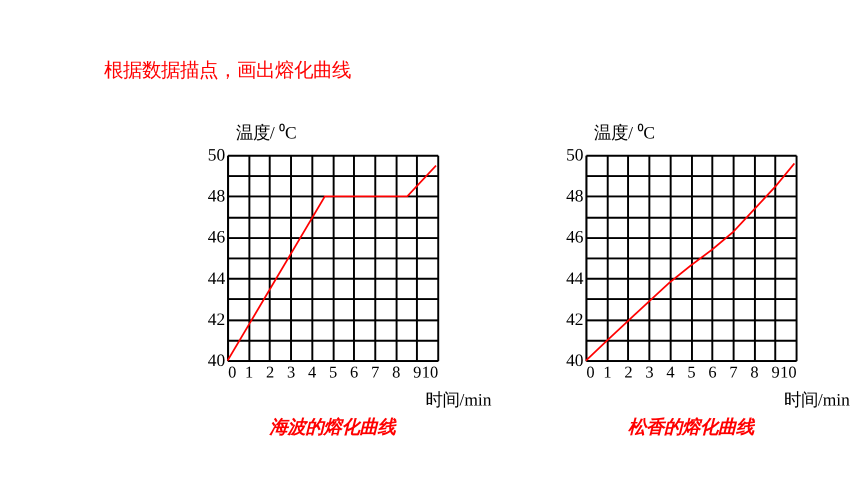 The height and width of the screenshot is (484, 860). What do you see at coordinates (228, 70) in the screenshot?
I see `text: 根据数据描点，画出熔化曲线` at bounding box center [228, 70].